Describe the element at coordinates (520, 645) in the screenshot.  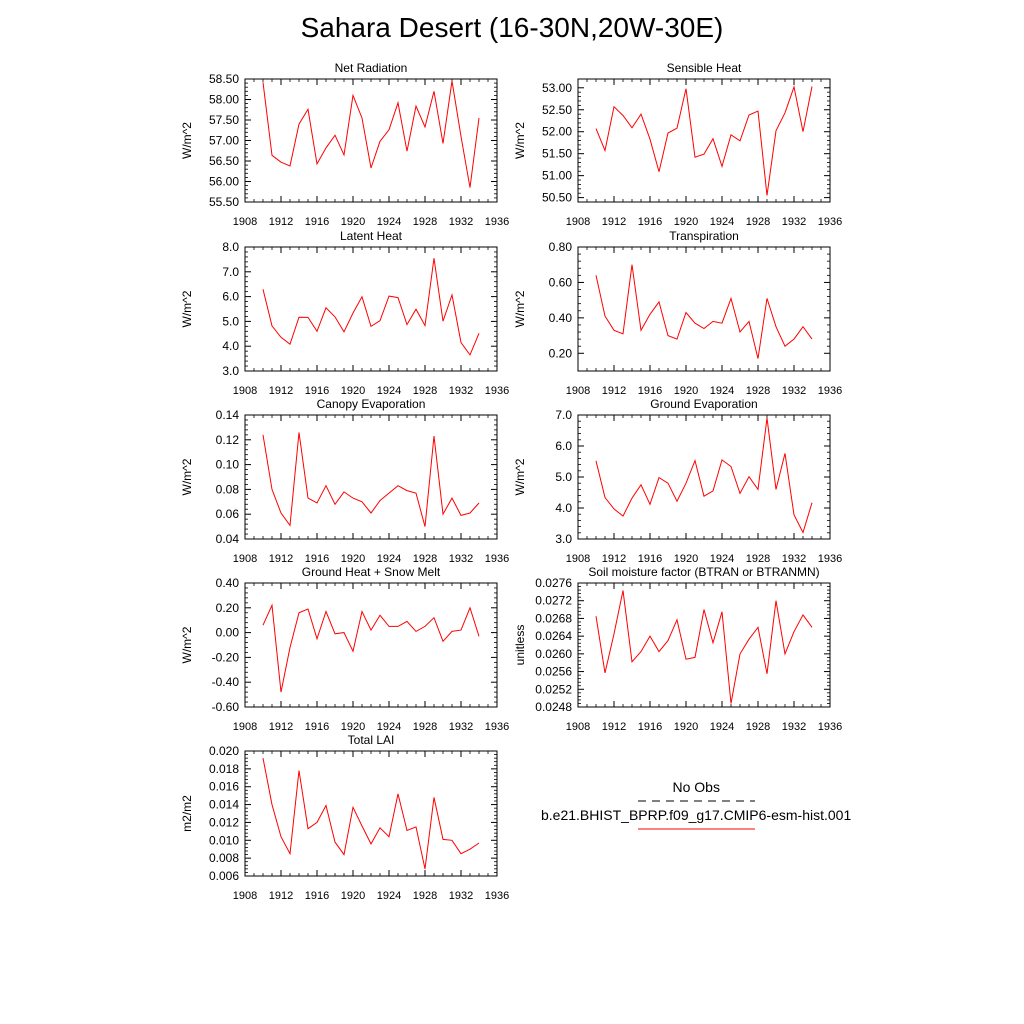
I see `y-axis-label: unitless` at that location.